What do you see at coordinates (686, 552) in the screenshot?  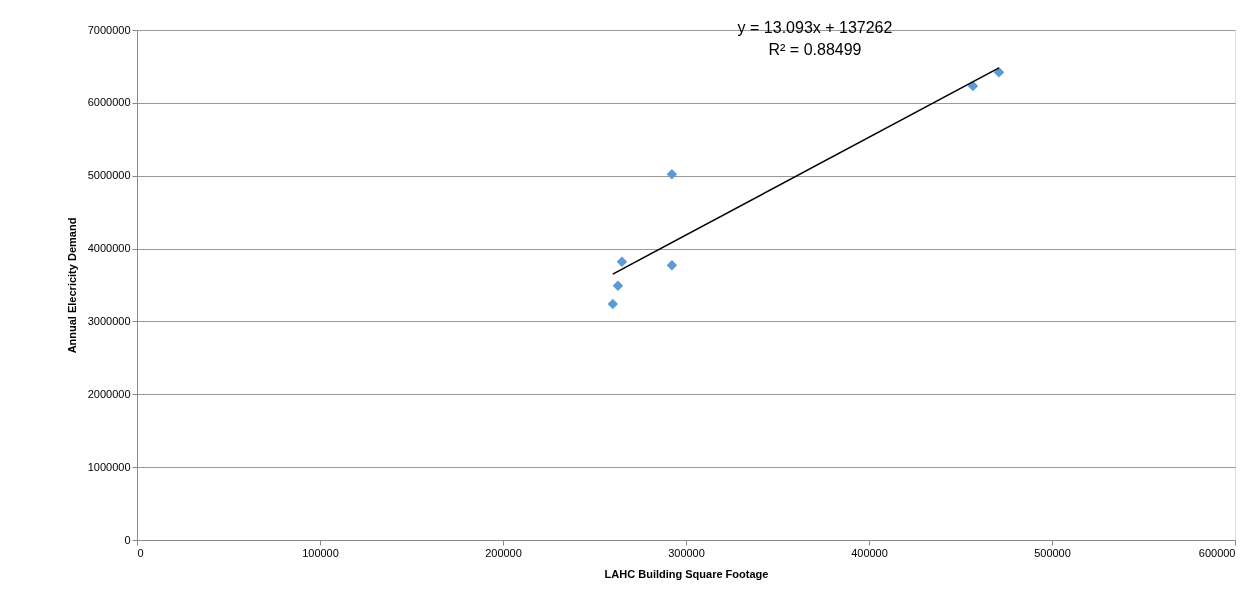 I see `x-tick-label: 300000` at bounding box center [686, 552].